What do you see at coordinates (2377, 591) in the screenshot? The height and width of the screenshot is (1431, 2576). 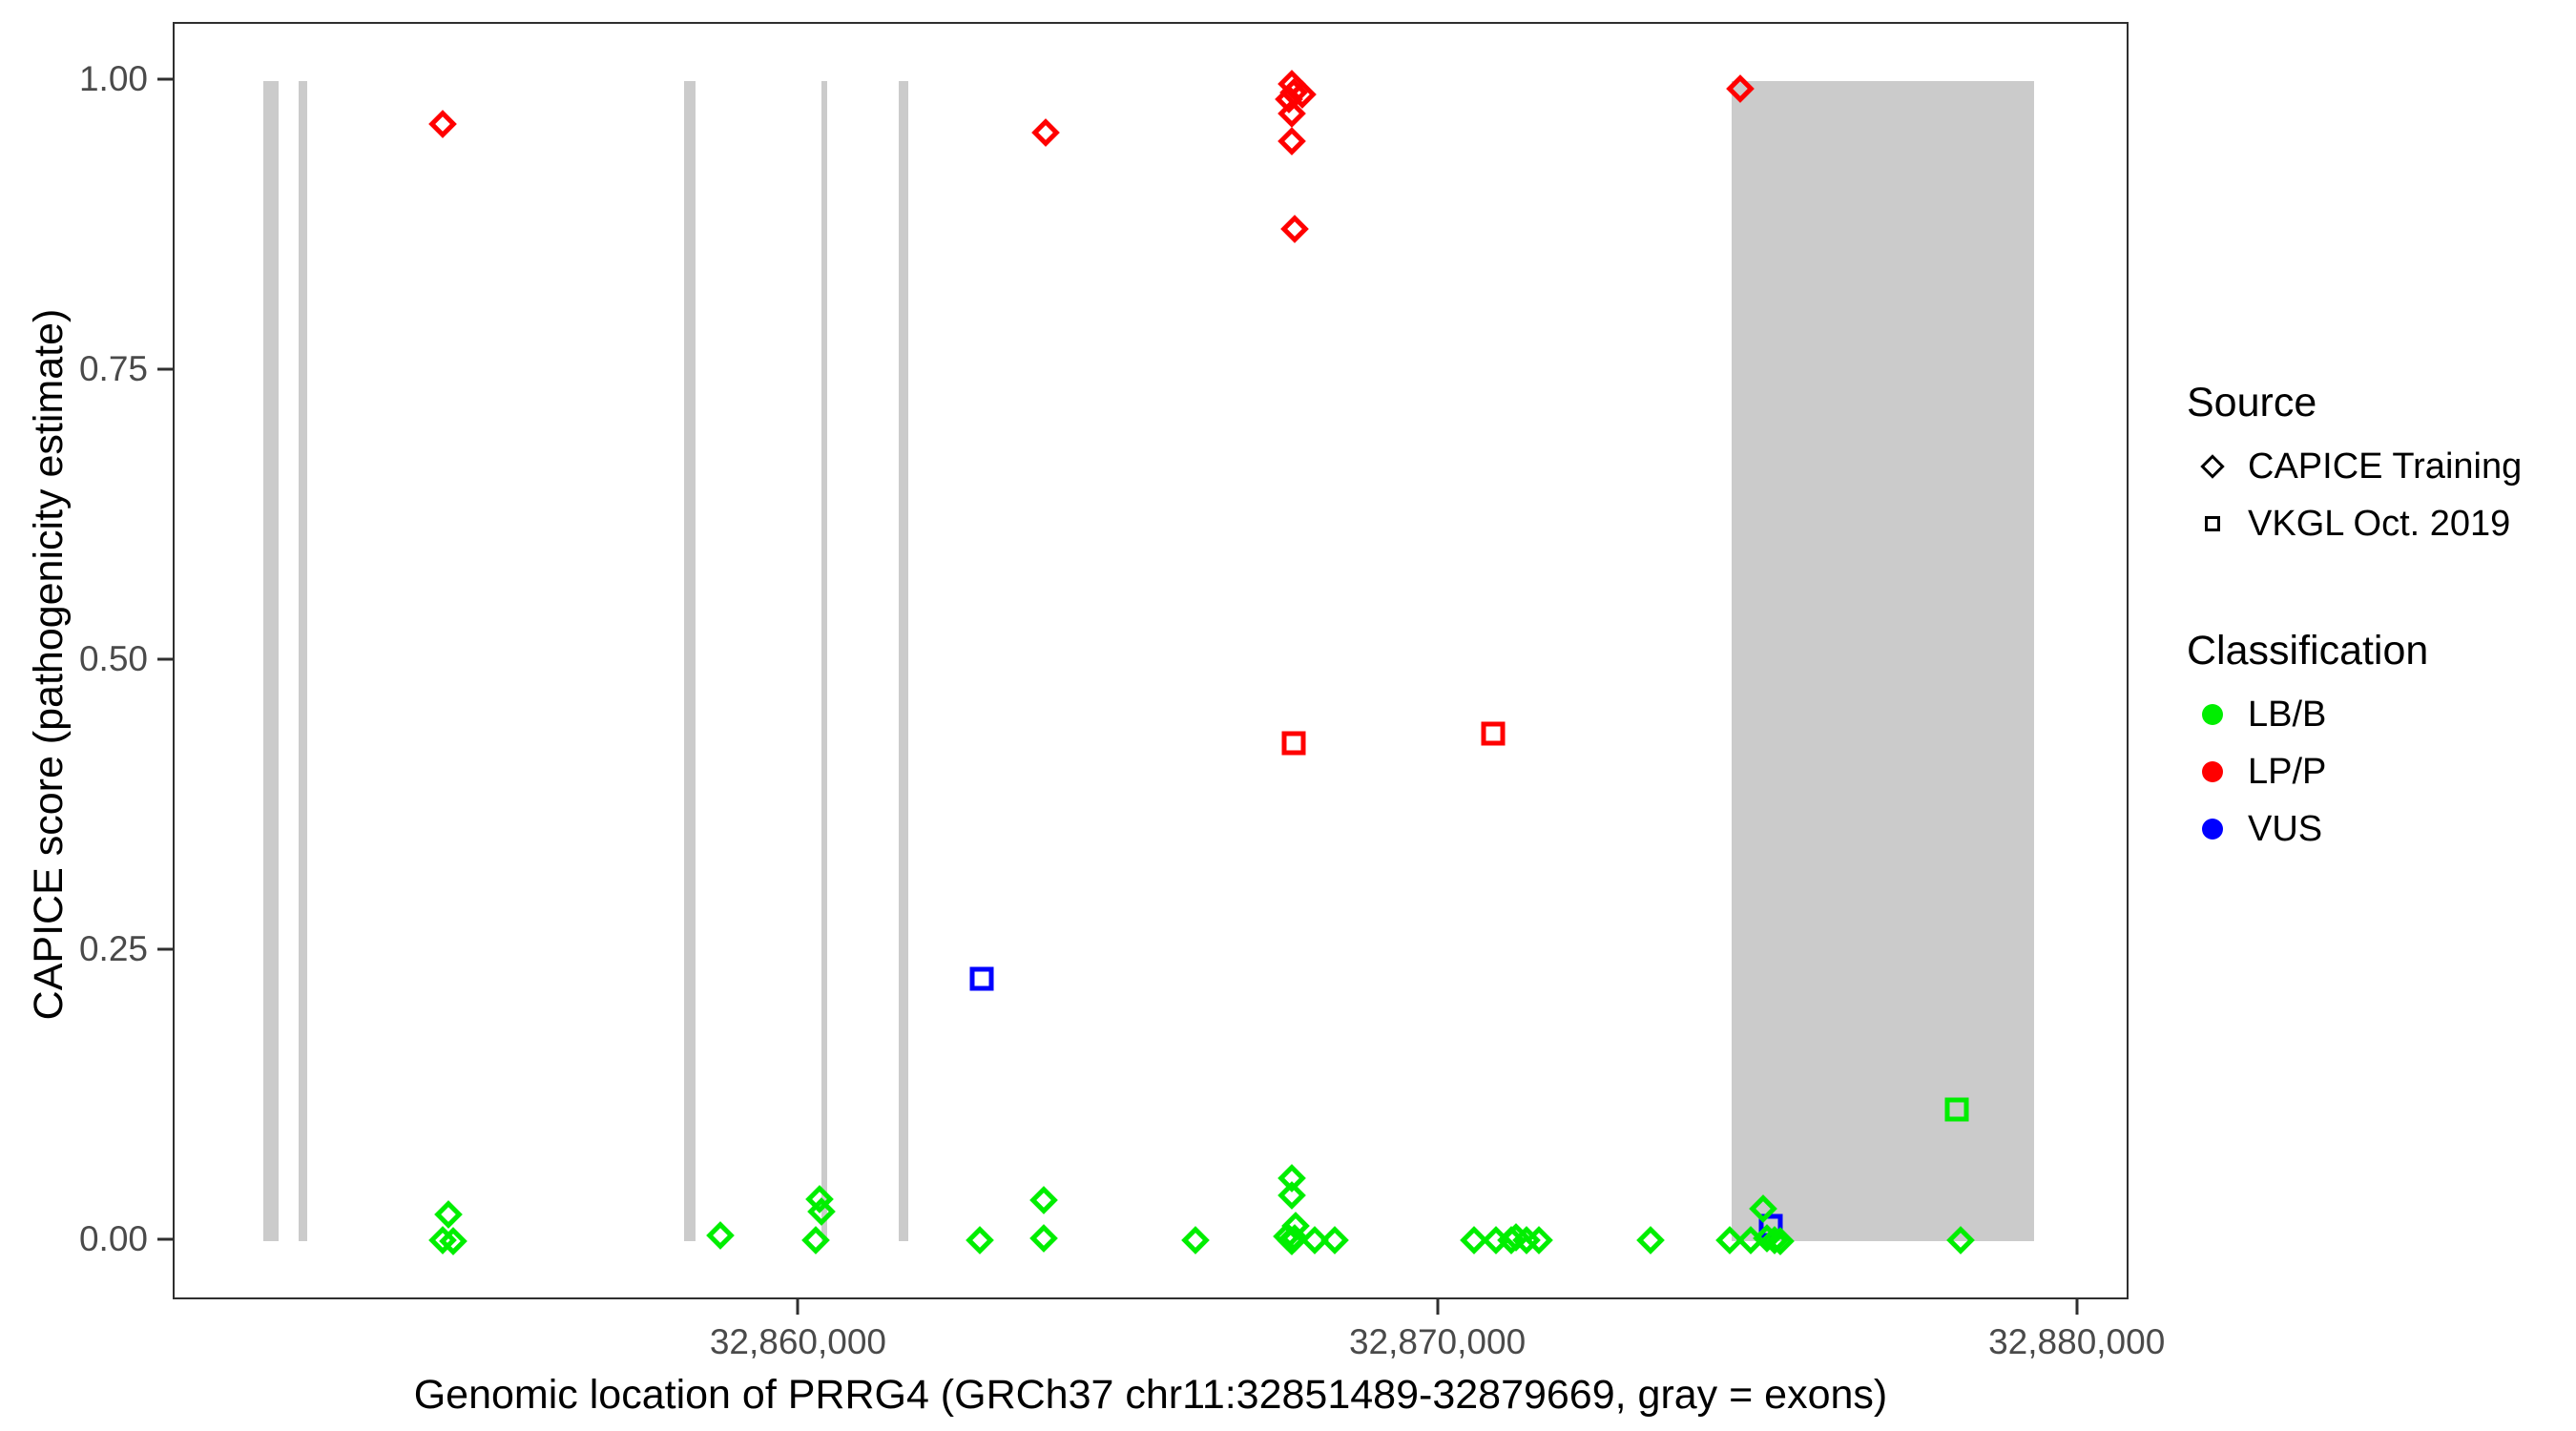 I see `legend-gap` at bounding box center [2377, 591].